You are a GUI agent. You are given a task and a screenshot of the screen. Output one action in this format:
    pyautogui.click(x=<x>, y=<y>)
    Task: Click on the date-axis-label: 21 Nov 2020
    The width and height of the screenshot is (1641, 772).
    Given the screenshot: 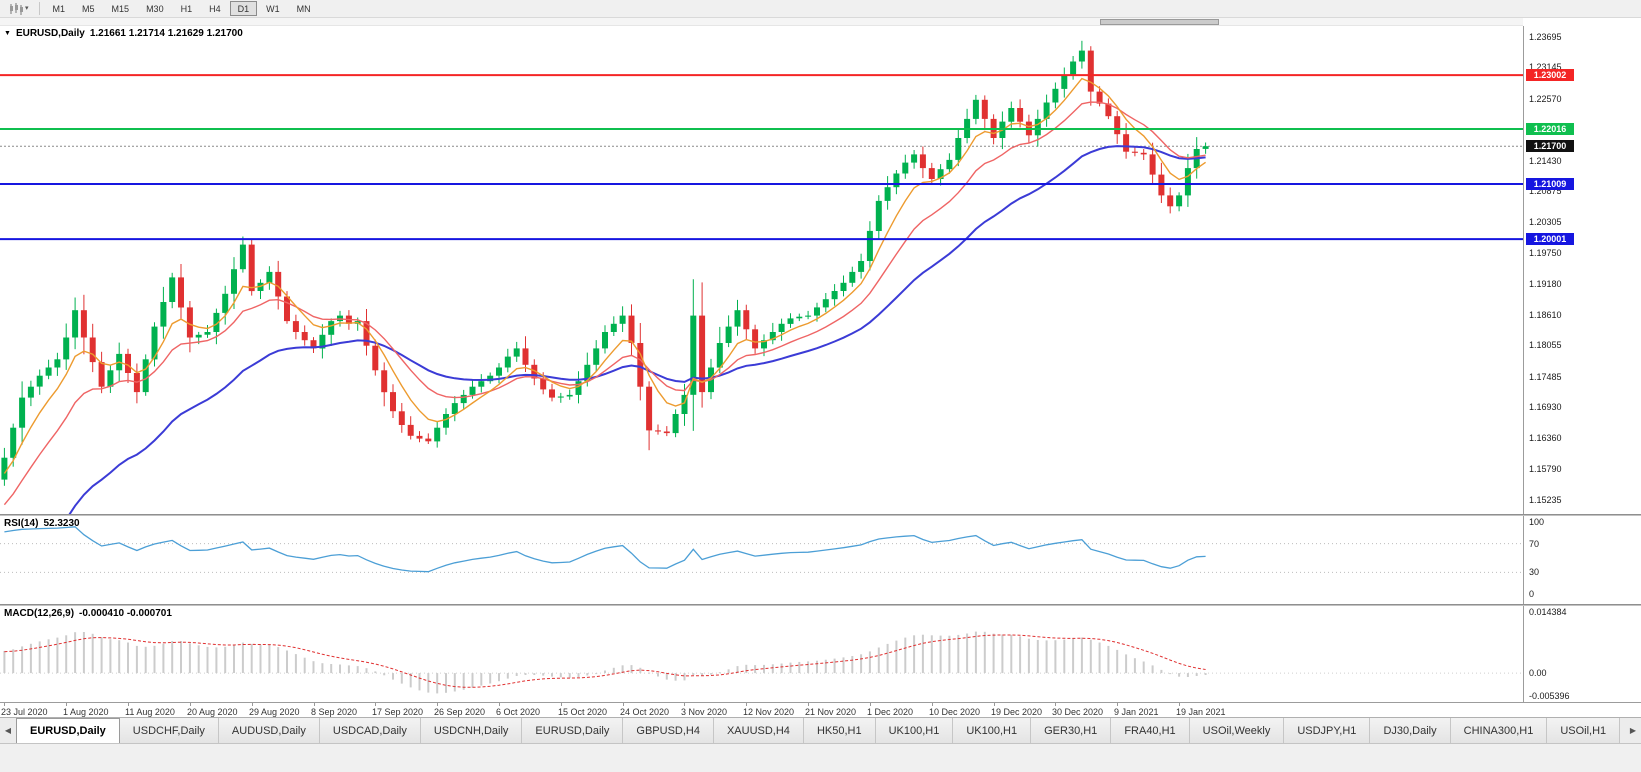 What is the action you would take?
    pyautogui.click(x=831, y=712)
    